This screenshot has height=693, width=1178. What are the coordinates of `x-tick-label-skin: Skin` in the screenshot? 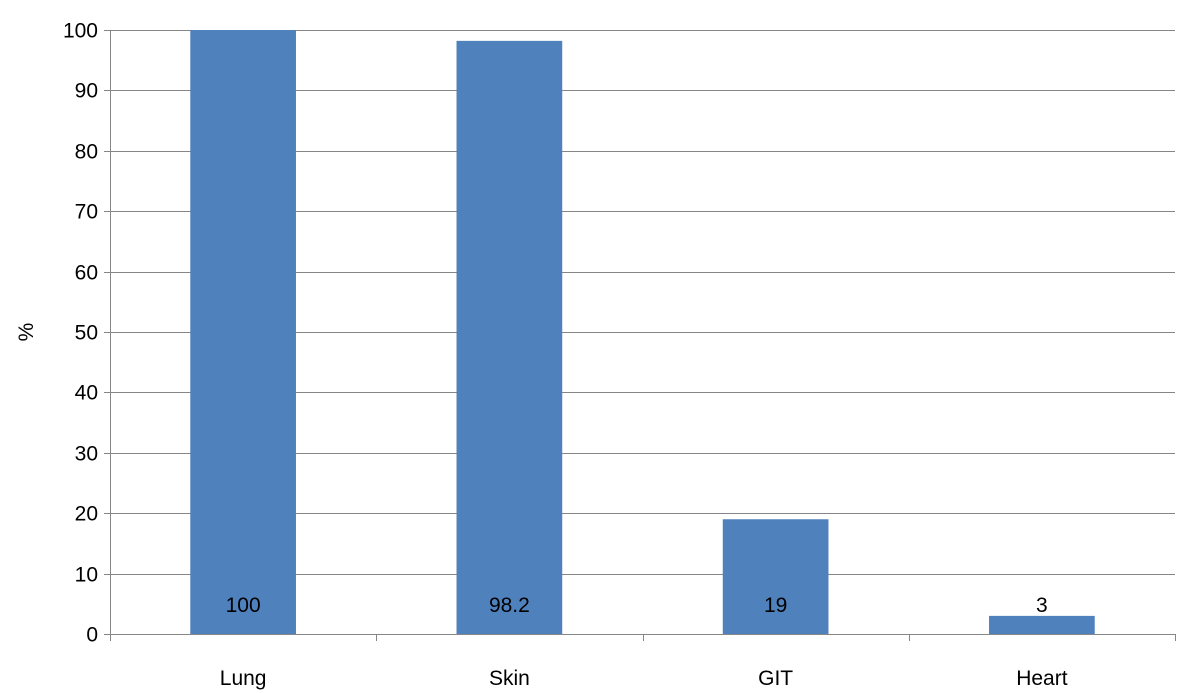 It's located at (509, 678).